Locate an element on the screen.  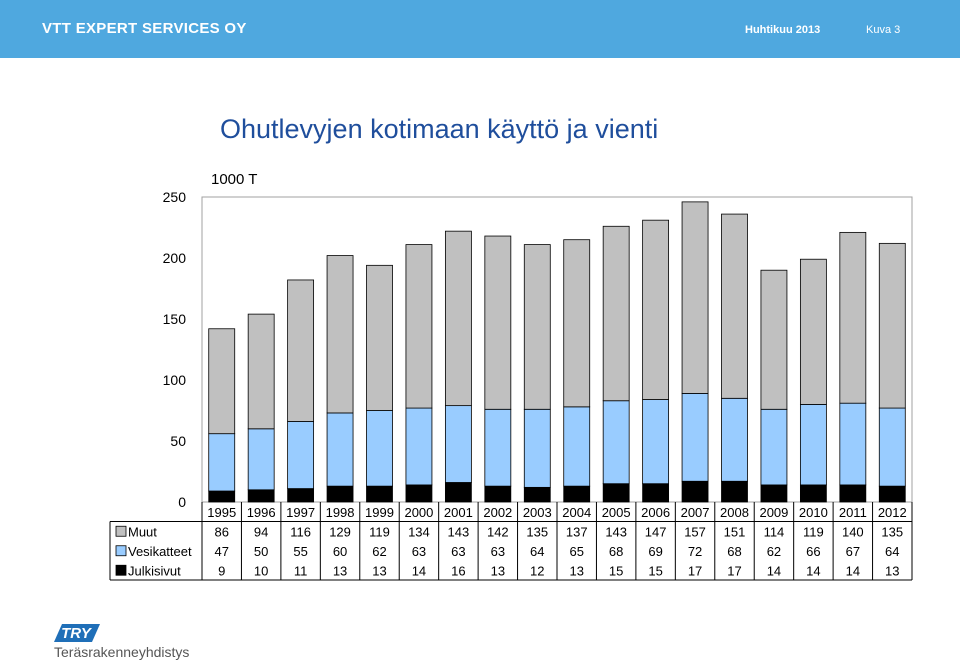
x-tick-label: 2008 is located at coordinates (734, 512).